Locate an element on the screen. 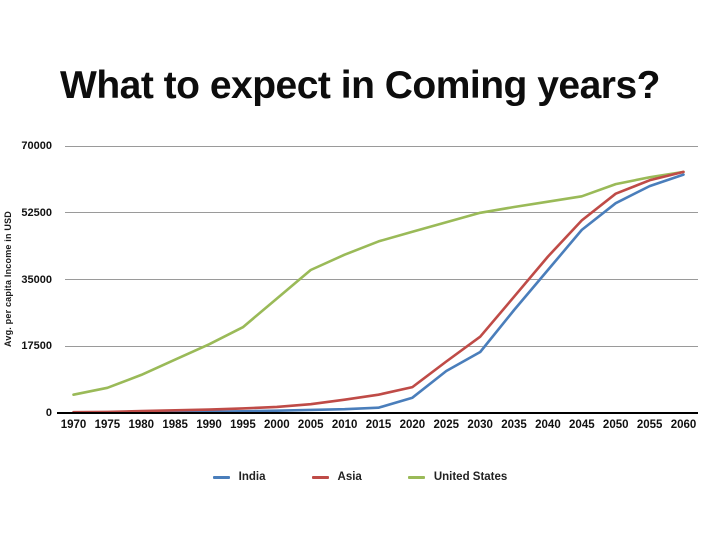 Image resolution: width=720 pixels, height=540 pixels. legend-item-united-states: United States is located at coordinates (457, 477).